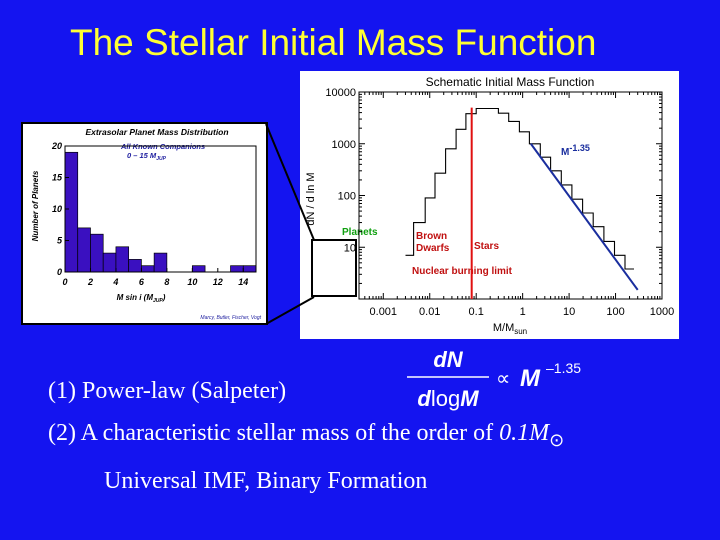 Image resolution: width=720 pixels, height=540 pixels. I want to click on imf-y-tick-label: 10000, so click(340, 93).